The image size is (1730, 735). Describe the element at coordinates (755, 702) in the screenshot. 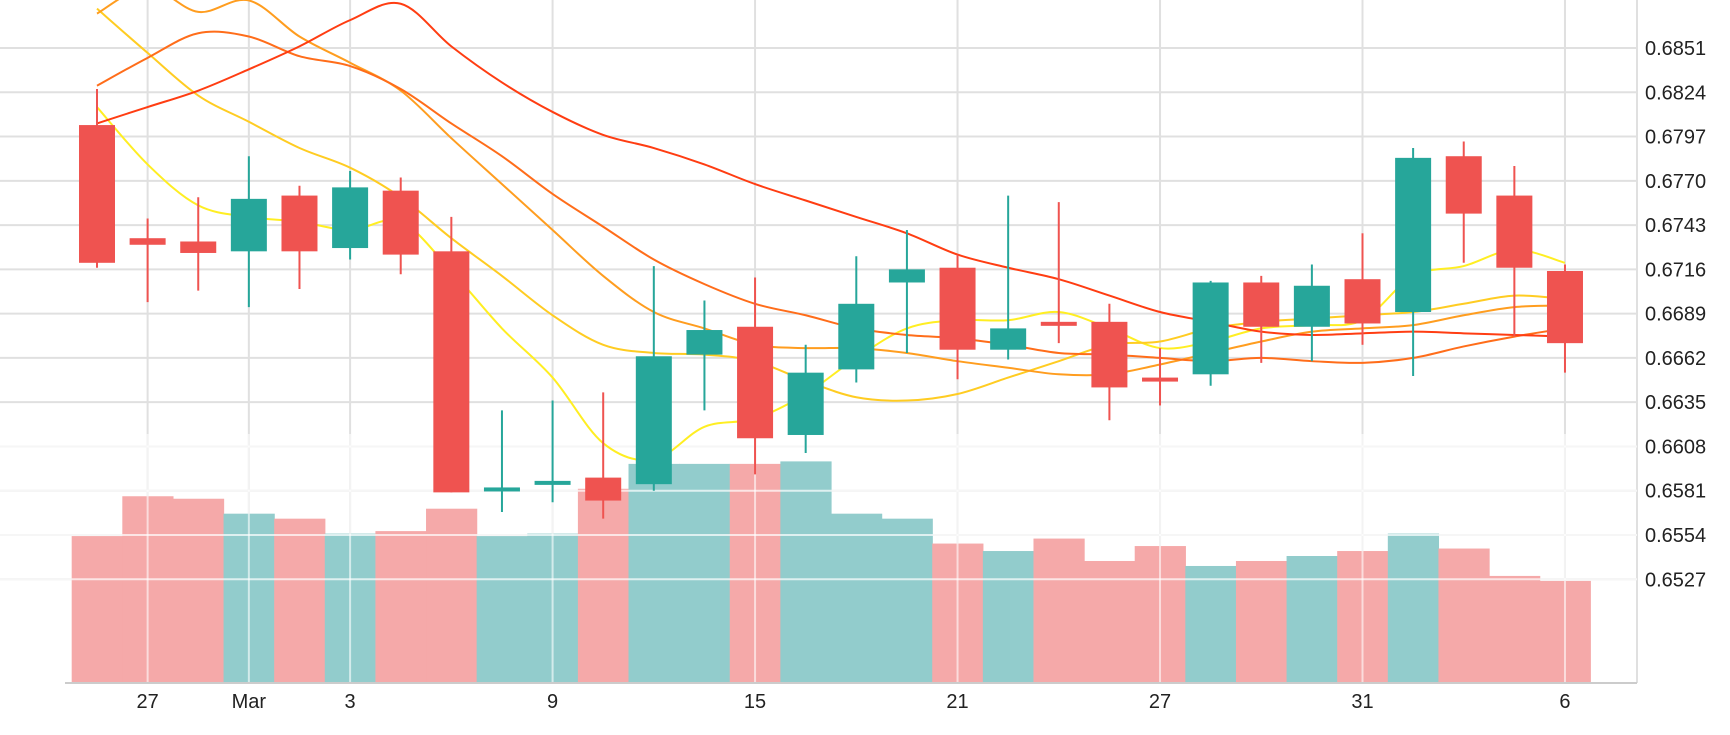

I see `x-tick-label: 15` at that location.